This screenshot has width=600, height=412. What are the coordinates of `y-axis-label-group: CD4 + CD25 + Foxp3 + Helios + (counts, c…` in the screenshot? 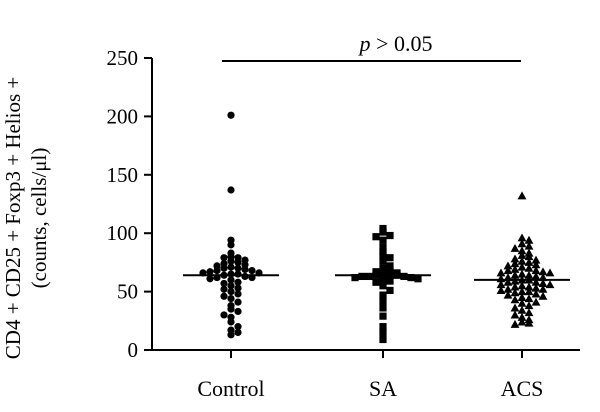 It's located at (26, 218).